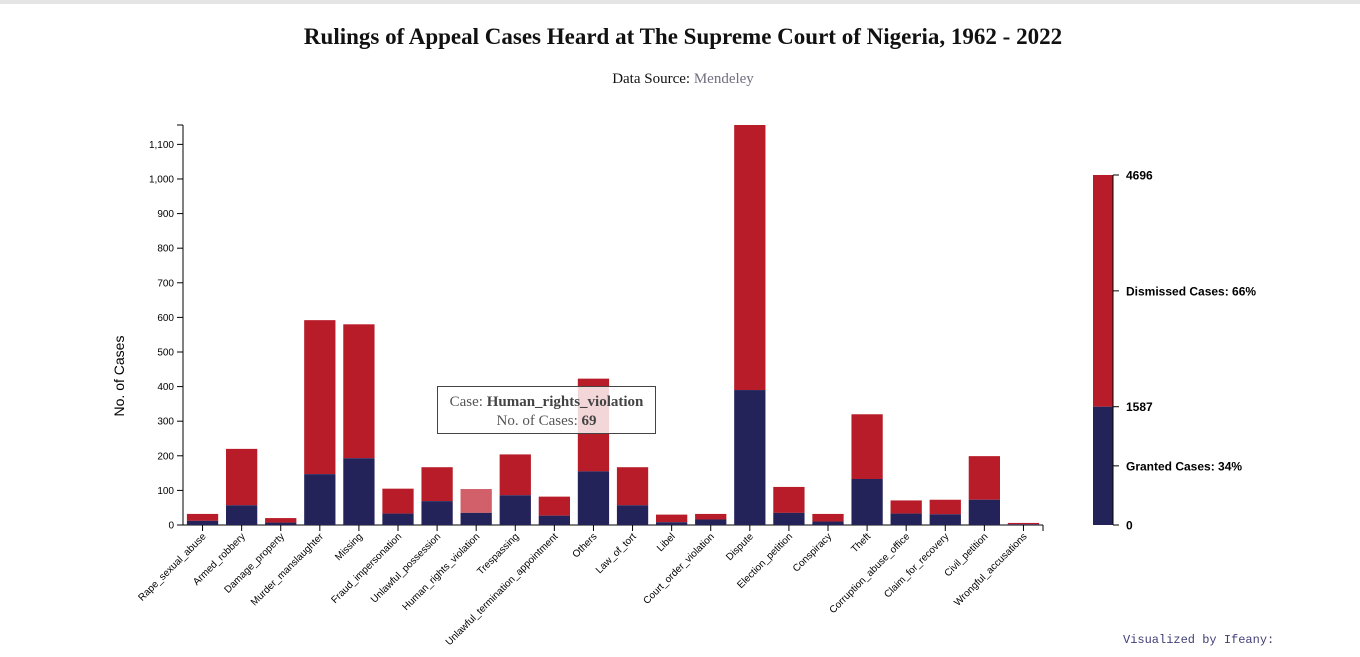 The image size is (1360, 657). What do you see at coordinates (589, 421) in the screenshot?
I see `tooltip-count-value: 69` at bounding box center [589, 421].